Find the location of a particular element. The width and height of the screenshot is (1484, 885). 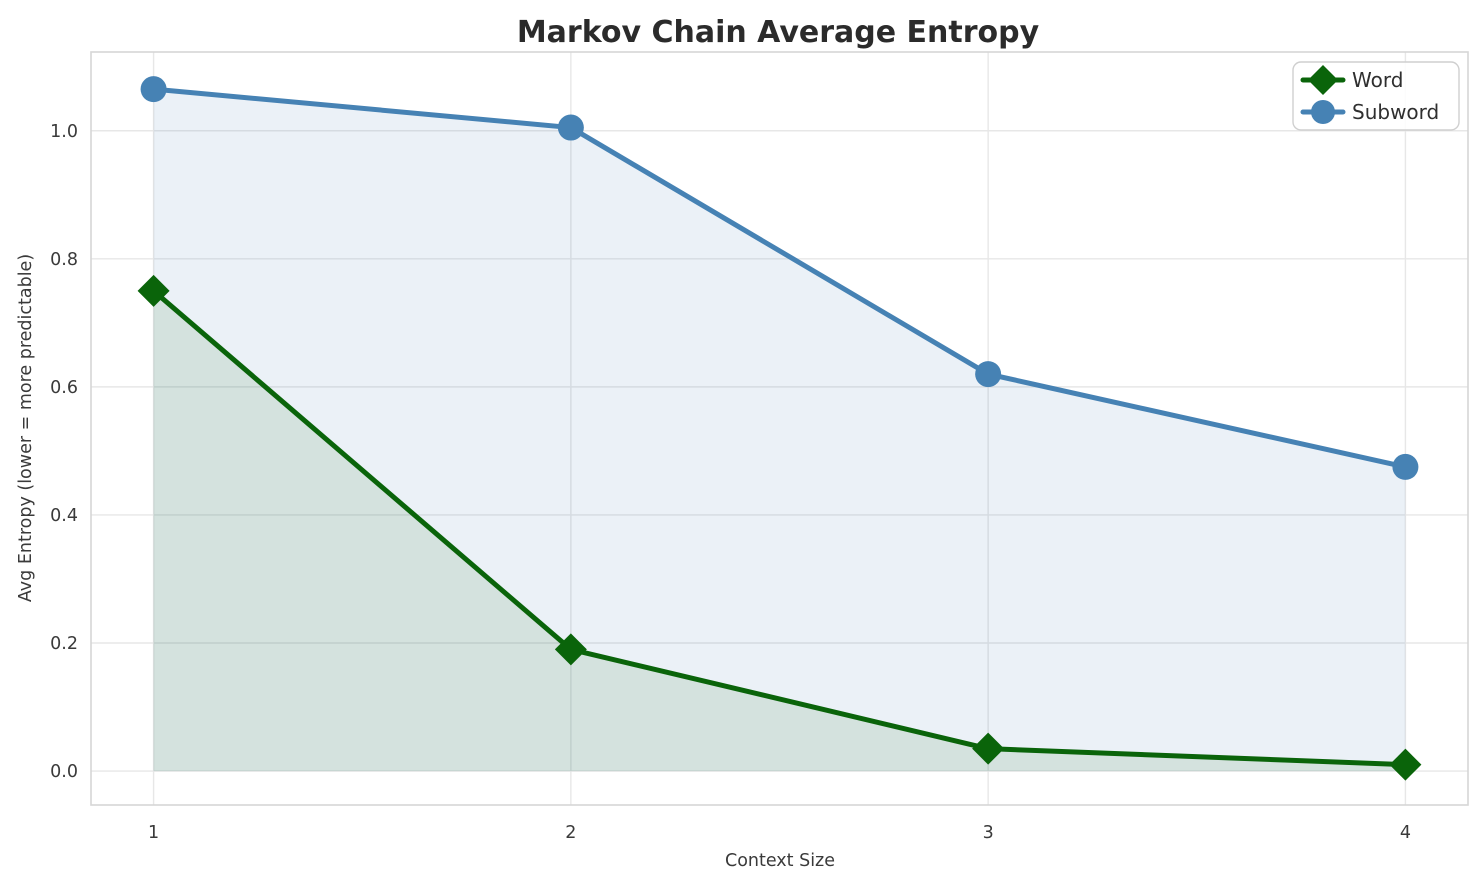

legend-label-word: Word is located at coordinates (1377, 80).